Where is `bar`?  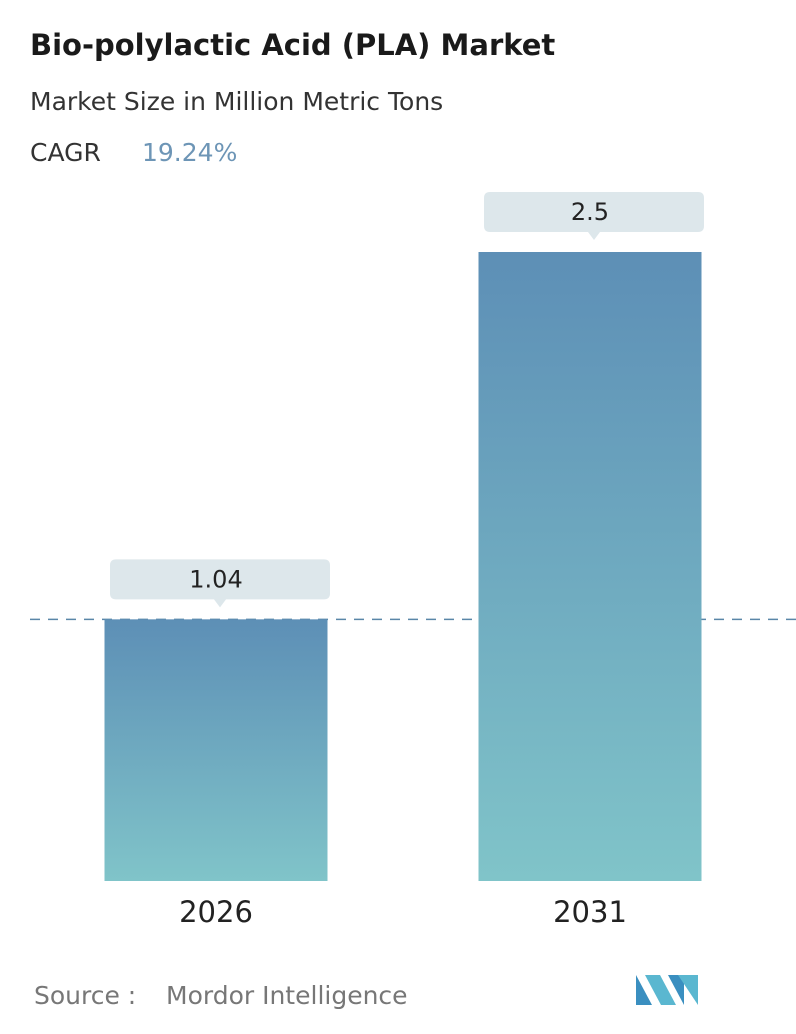
bar is located at coordinates (216, 750).